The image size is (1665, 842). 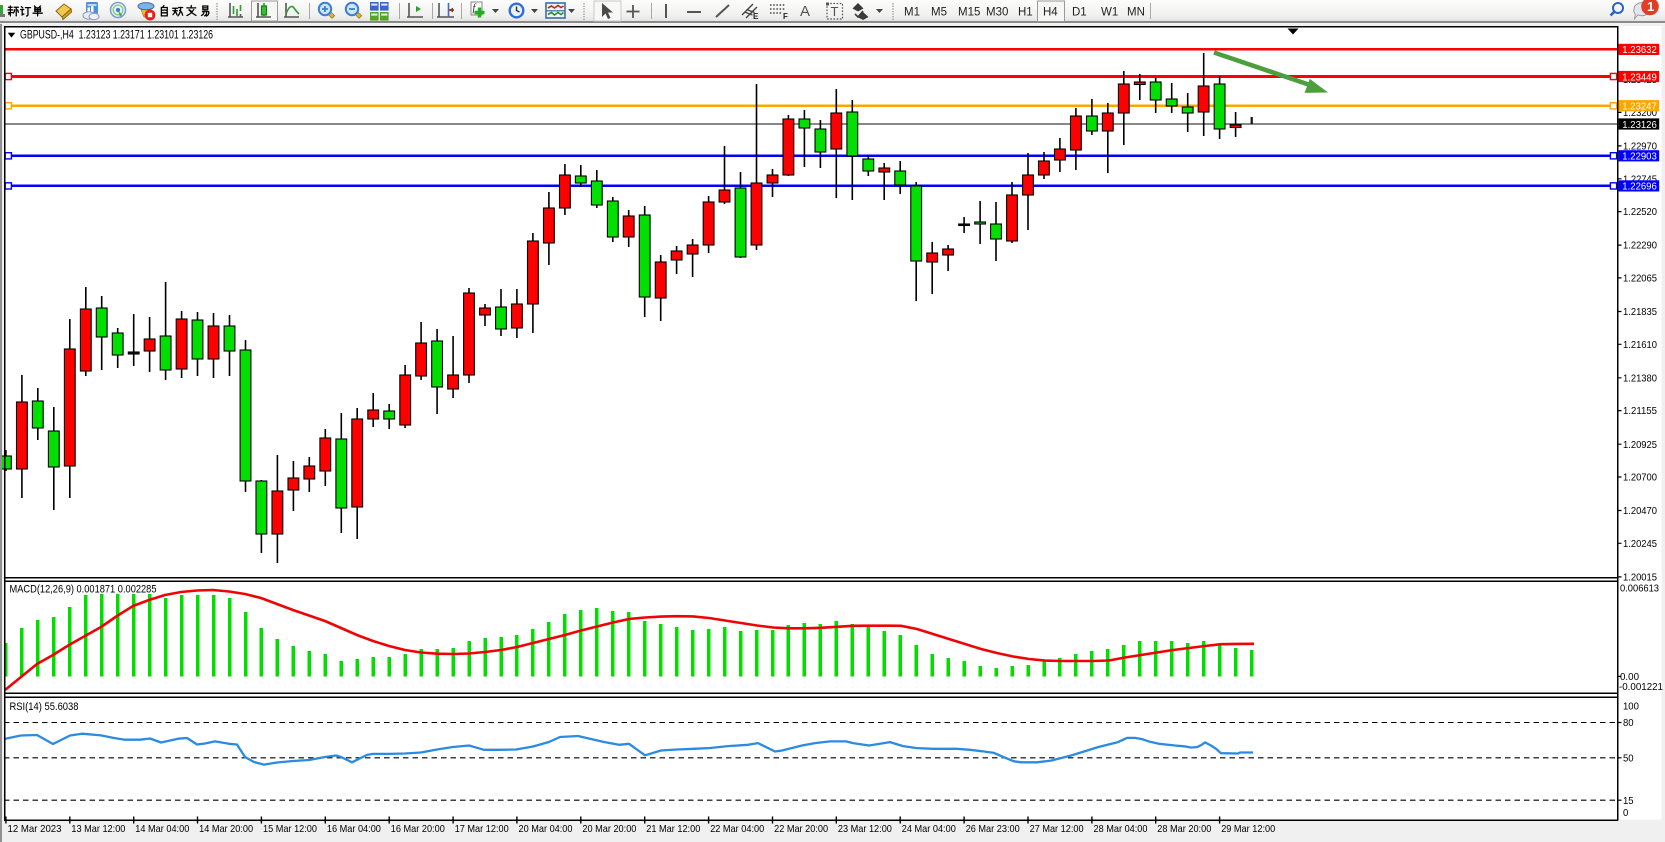 I want to click on svg-text: 22 Mar 04:00, so click(x=737, y=829).